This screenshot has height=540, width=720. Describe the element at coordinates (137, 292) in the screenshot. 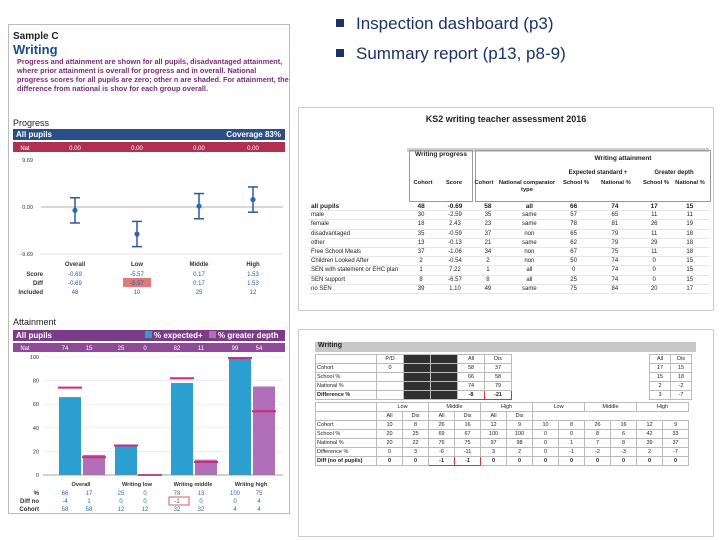

I see `row-value: 10` at that location.